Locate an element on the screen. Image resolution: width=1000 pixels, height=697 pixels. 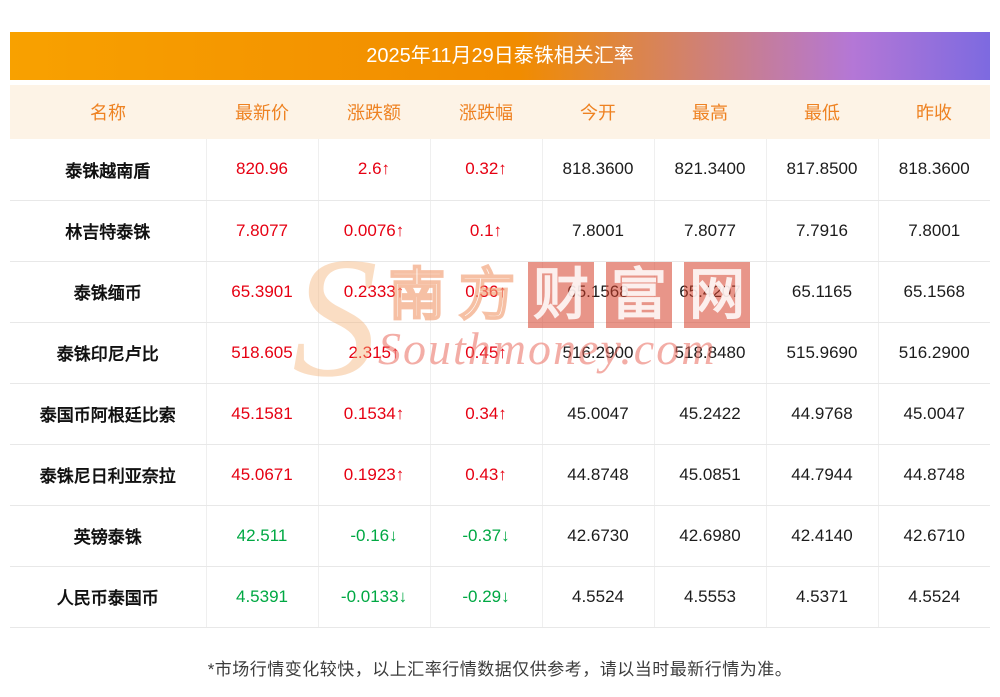
change-amount: 0.1534↑ is located at coordinates (374, 414).